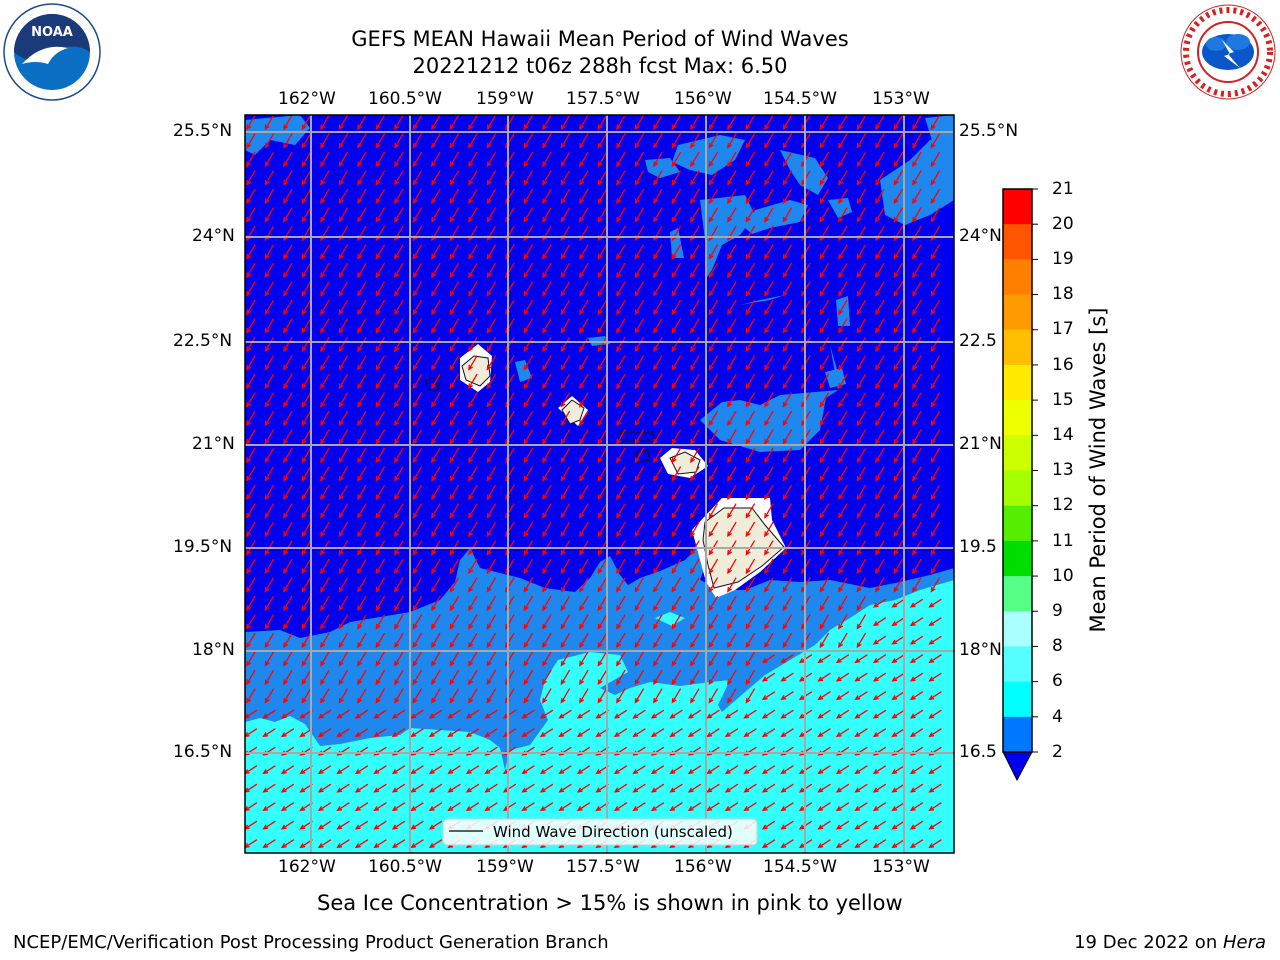 This screenshot has width=1280, height=960. I want to click on colorbar-label: Mean Period of Wind Waves [s], so click(1098, 470).